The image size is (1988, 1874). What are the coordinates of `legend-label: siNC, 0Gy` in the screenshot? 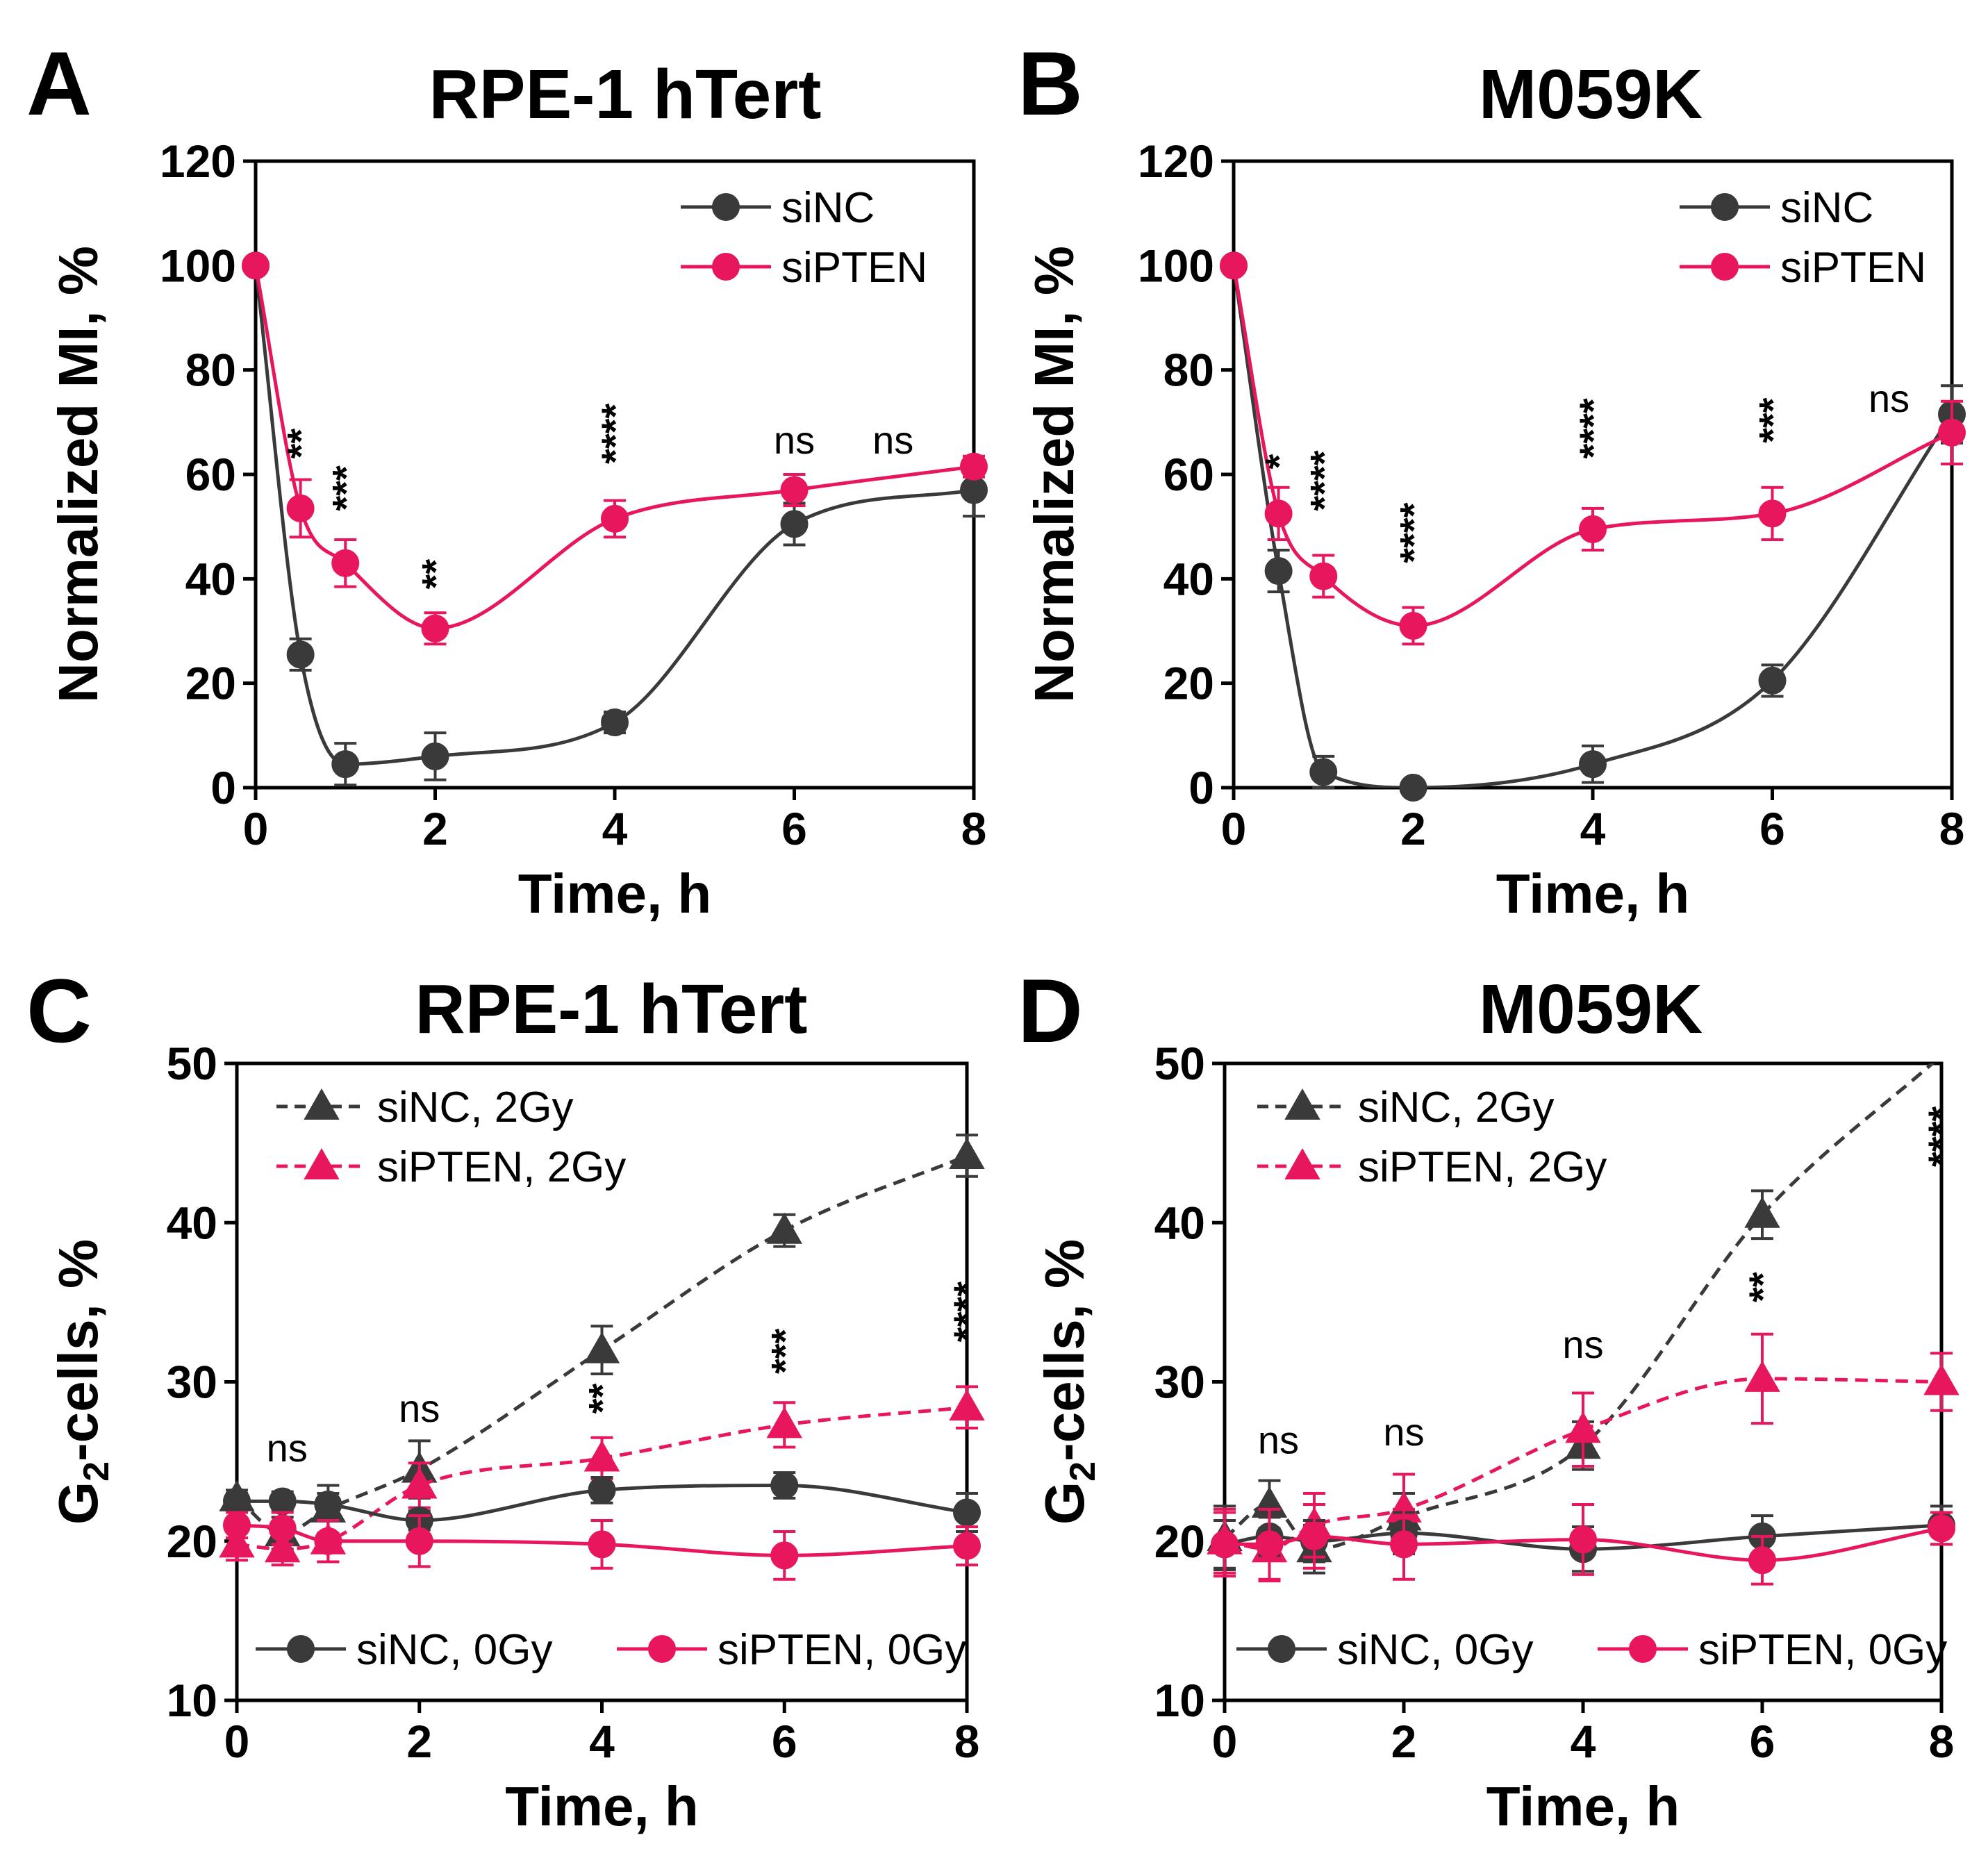 It's located at (1435, 1650).